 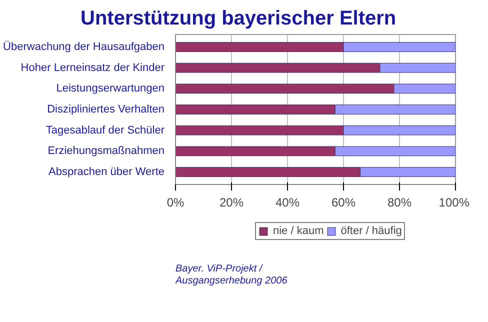 What do you see at coordinates (105, 110) in the screenshot?
I see `y-tick-label: Diszipliniertes Verhalten` at bounding box center [105, 110].